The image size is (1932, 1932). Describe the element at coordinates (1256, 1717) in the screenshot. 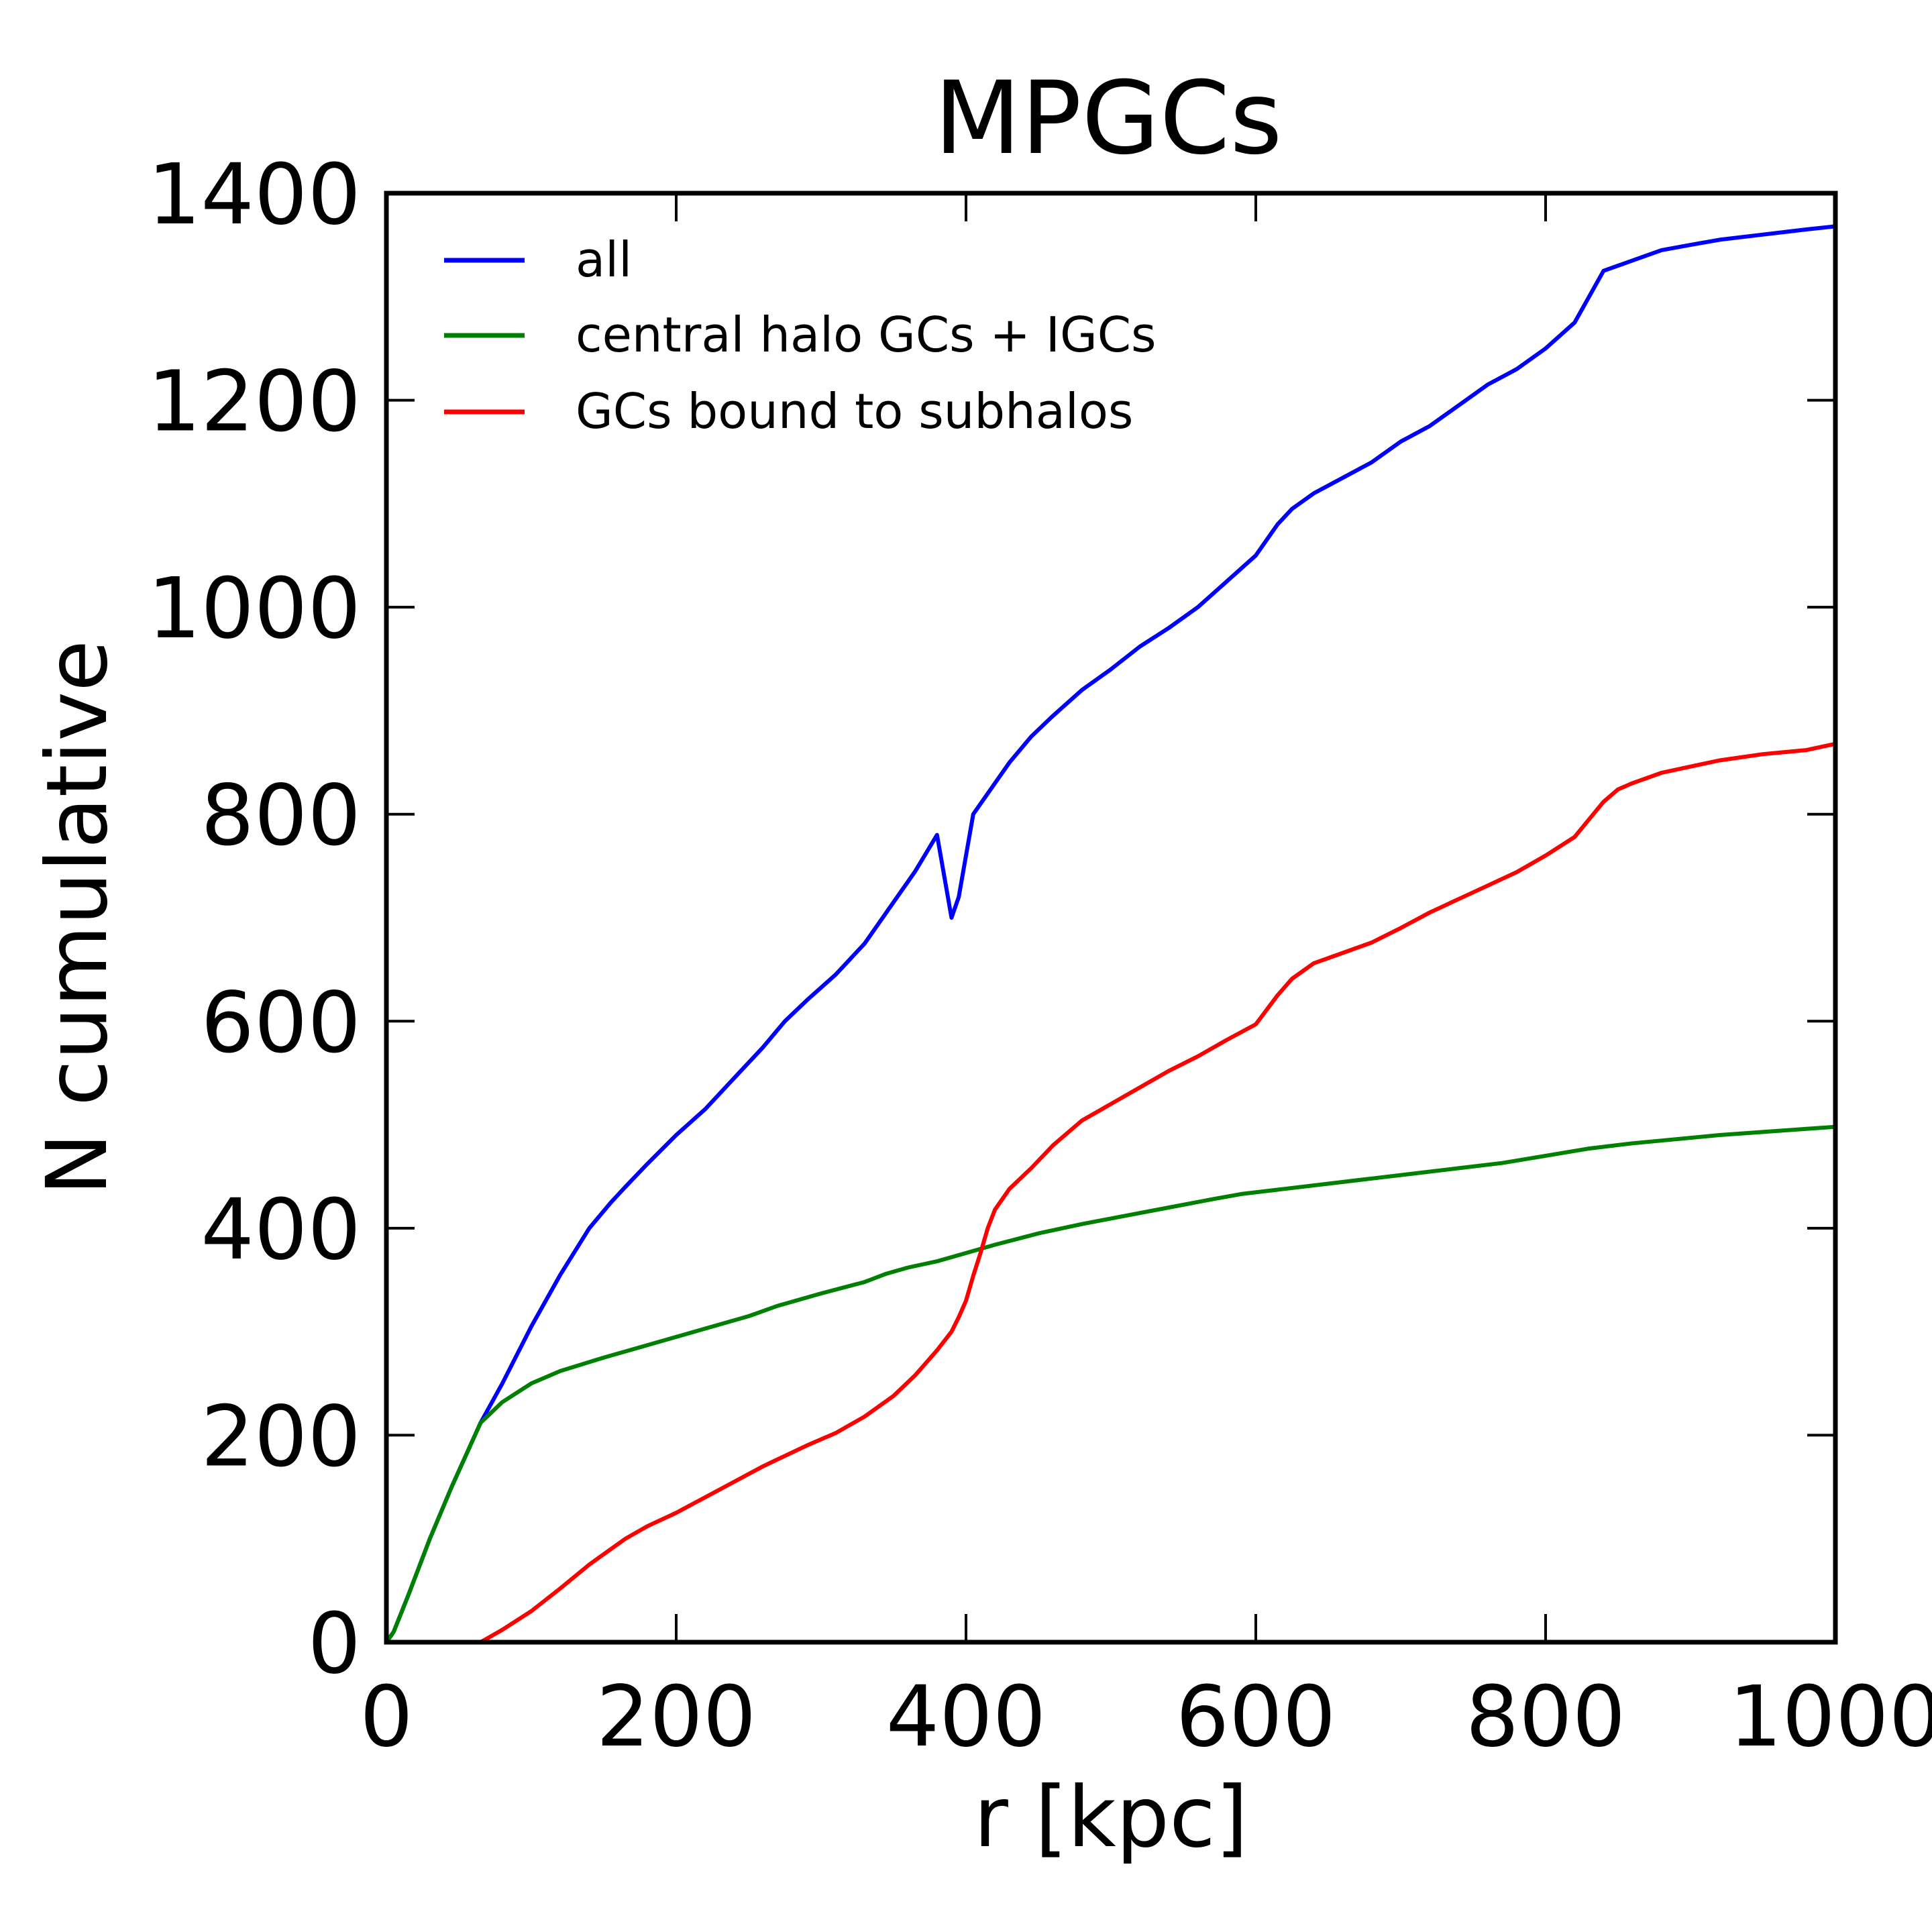

I see `x-tick-label-3: 600` at that location.